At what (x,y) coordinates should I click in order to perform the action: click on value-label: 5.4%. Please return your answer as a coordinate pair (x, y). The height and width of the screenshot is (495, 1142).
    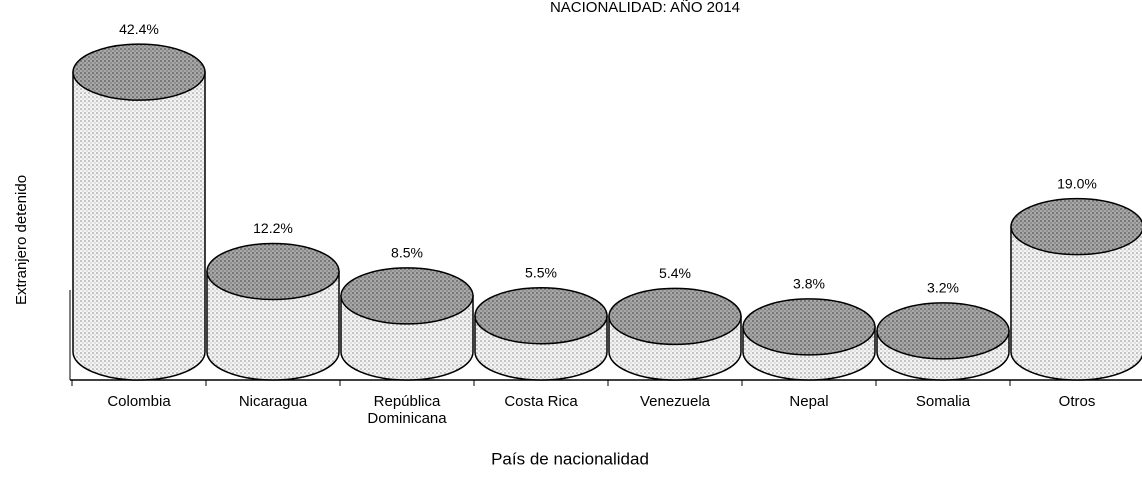
    Looking at the image, I should click on (675, 273).